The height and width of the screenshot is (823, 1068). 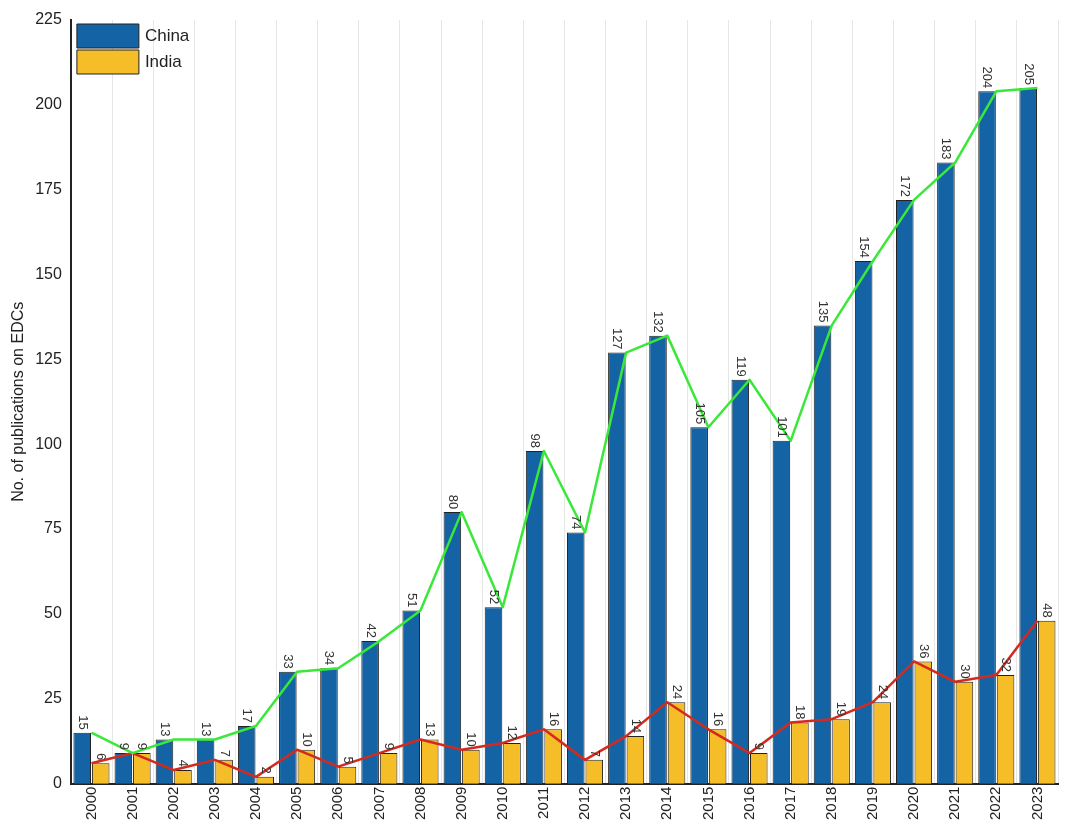 What do you see at coordinates (872, 803) in the screenshot?
I see `x-tick-label: 2019` at bounding box center [872, 803].